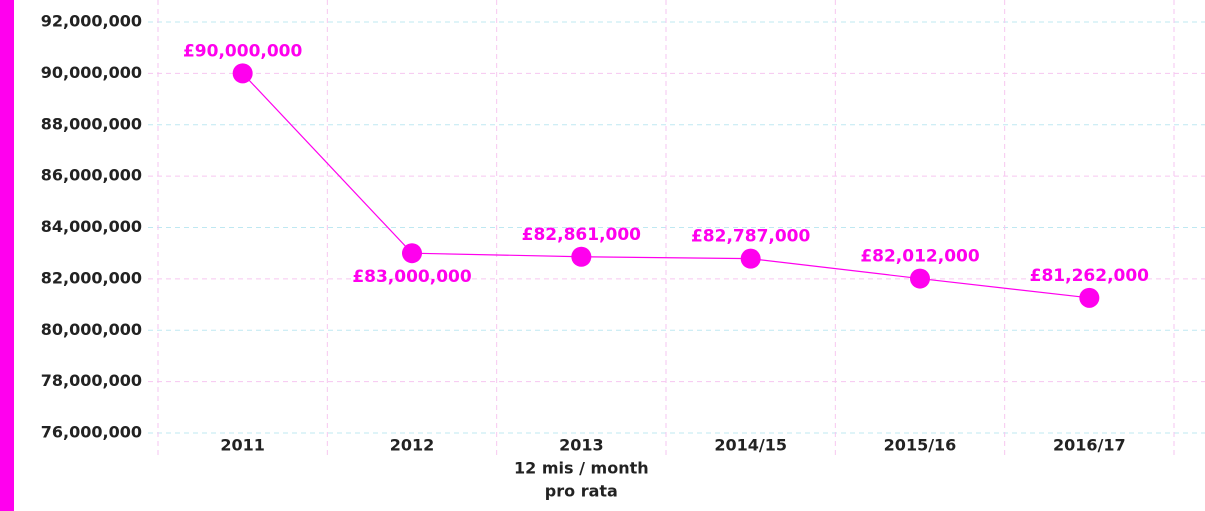 The width and height of the screenshot is (1205, 511). I want to click on data-label: £83,000,000, so click(412, 277).